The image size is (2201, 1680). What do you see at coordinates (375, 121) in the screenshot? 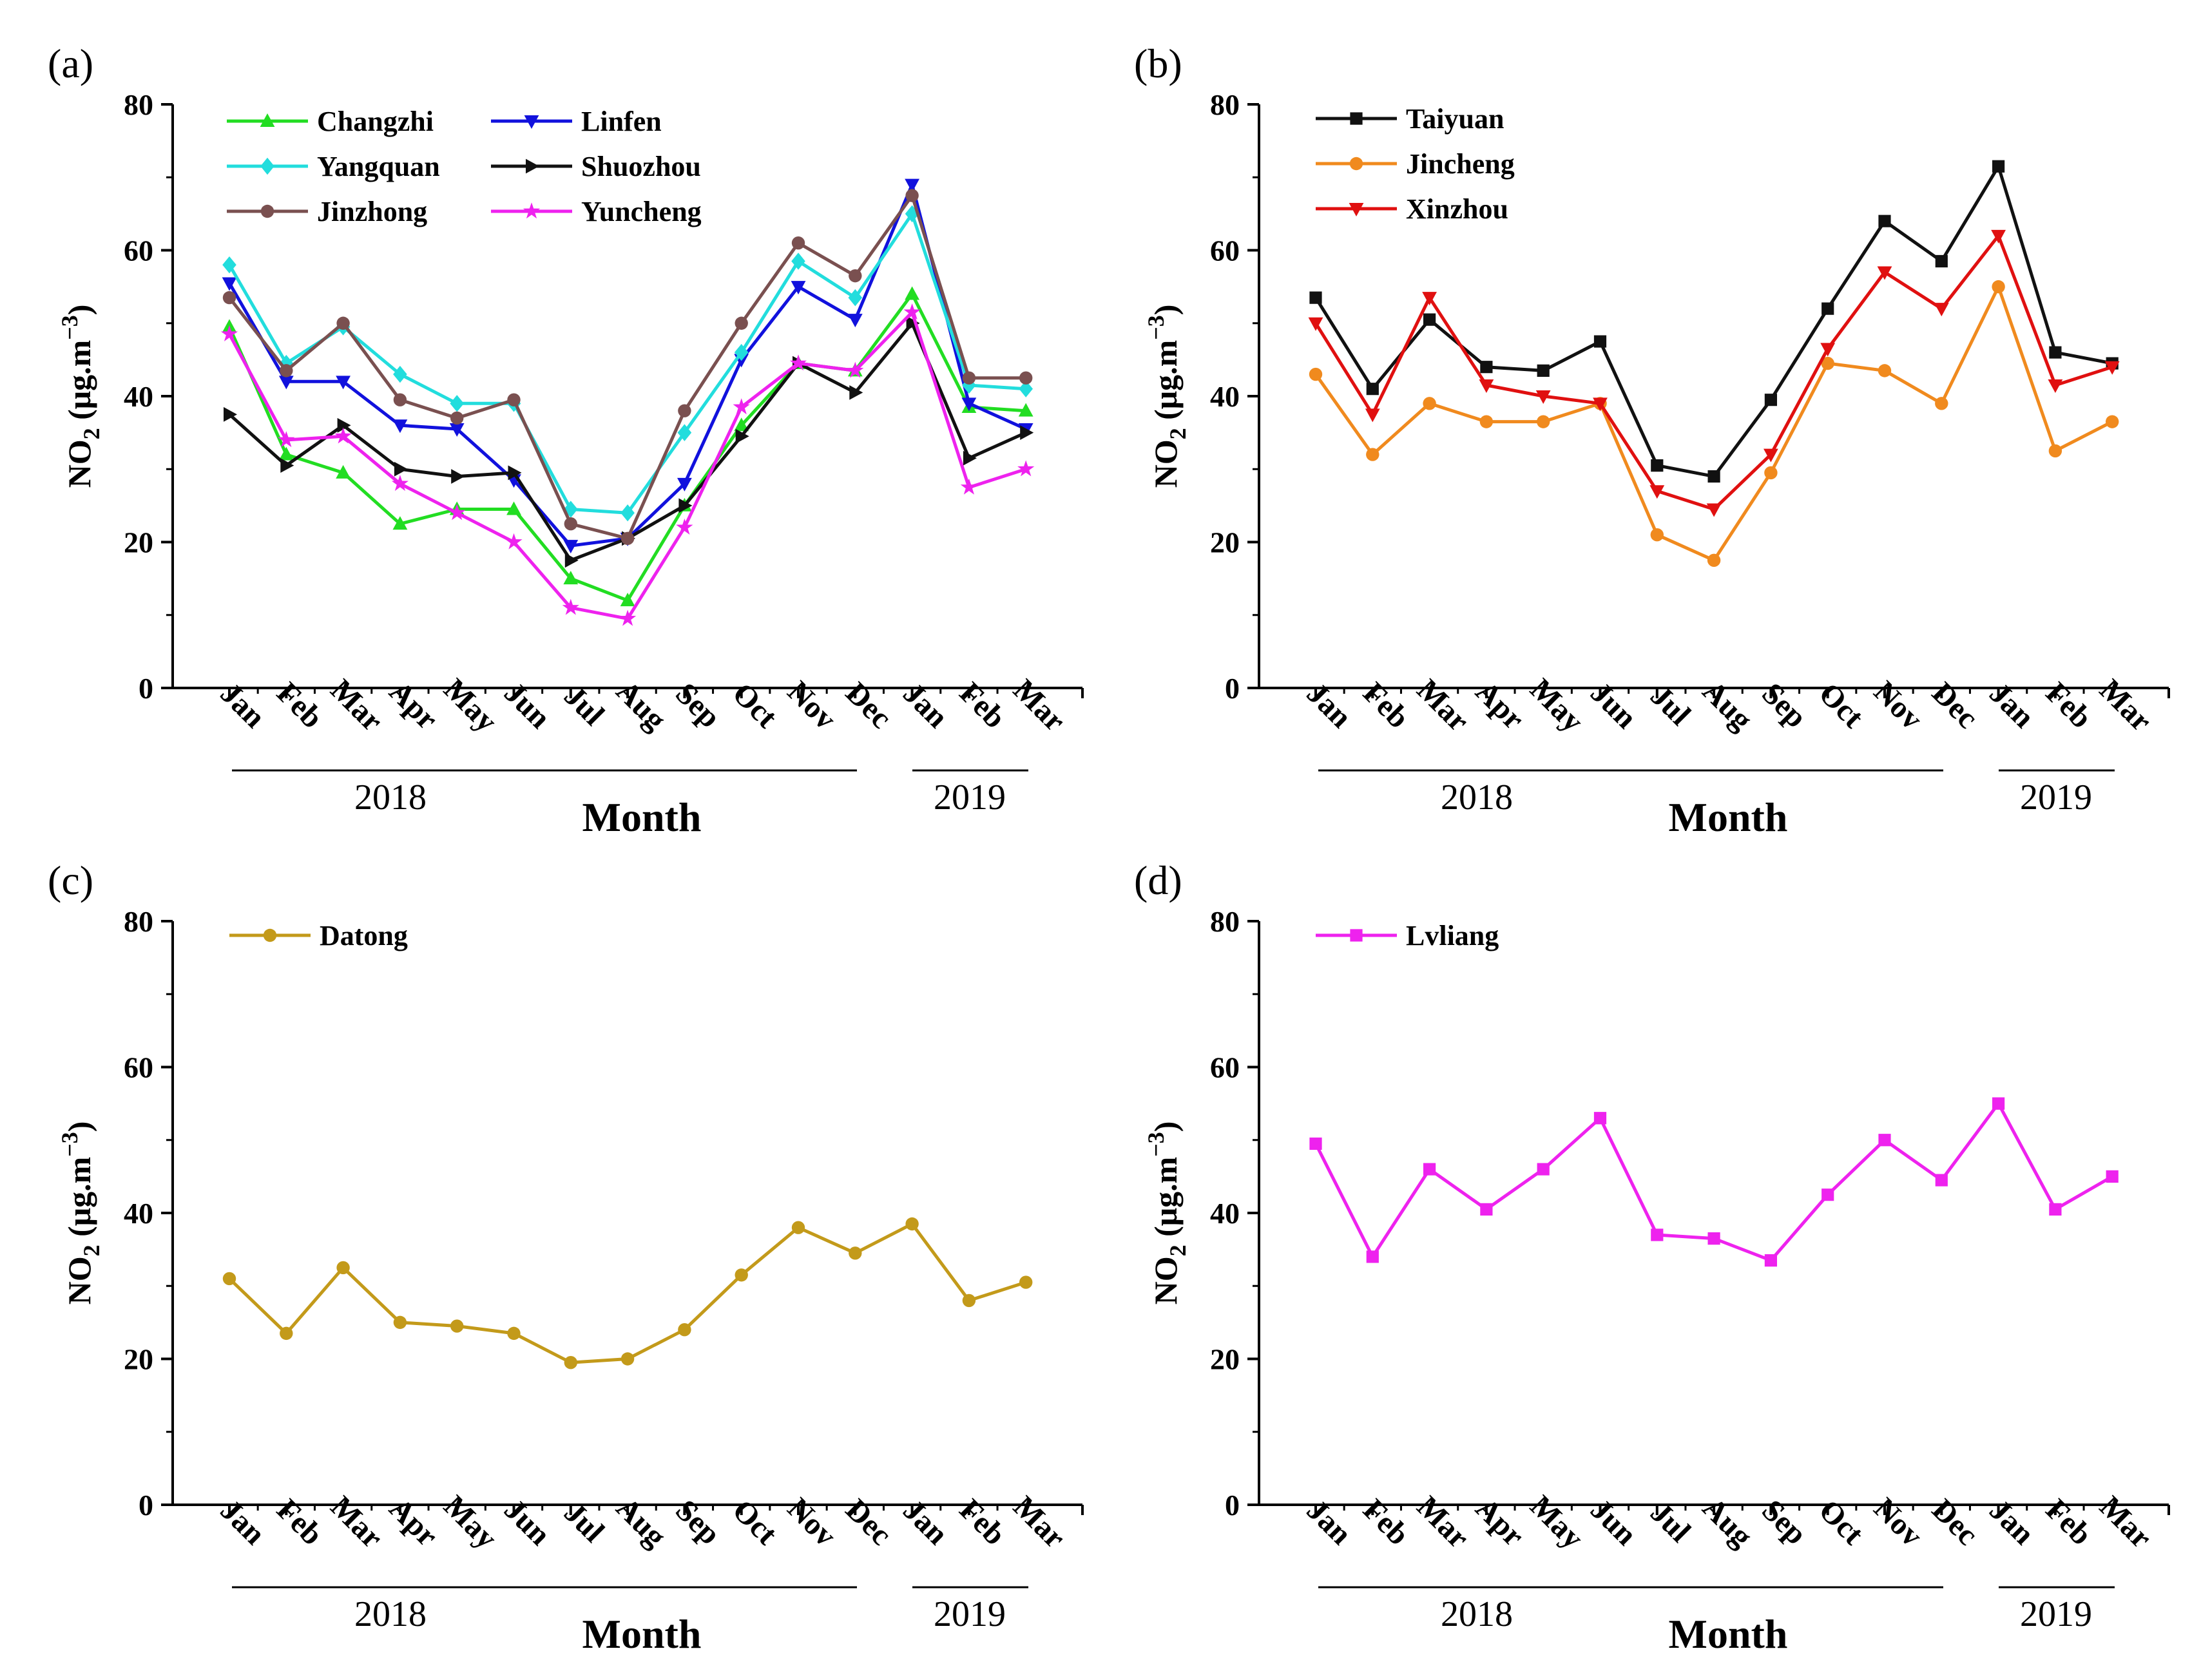
I see `legend-label: Changzhi` at bounding box center [375, 121].